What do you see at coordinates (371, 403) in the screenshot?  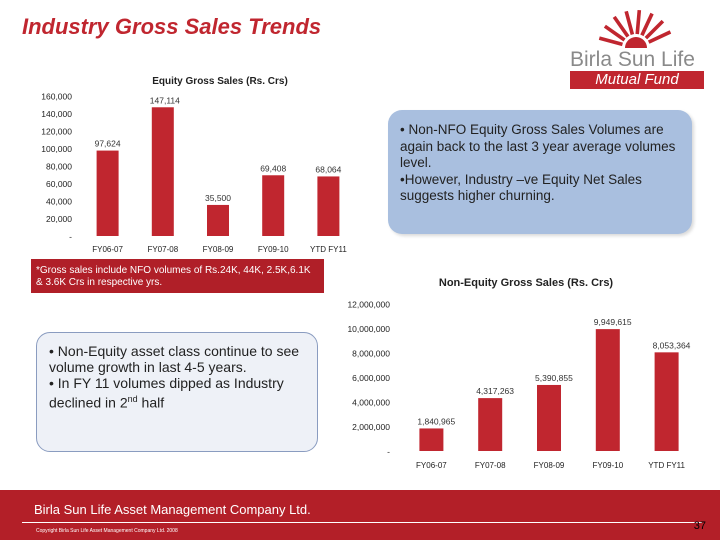 I see `nonequity-y-tick-label: 4,000,000` at bounding box center [371, 403].